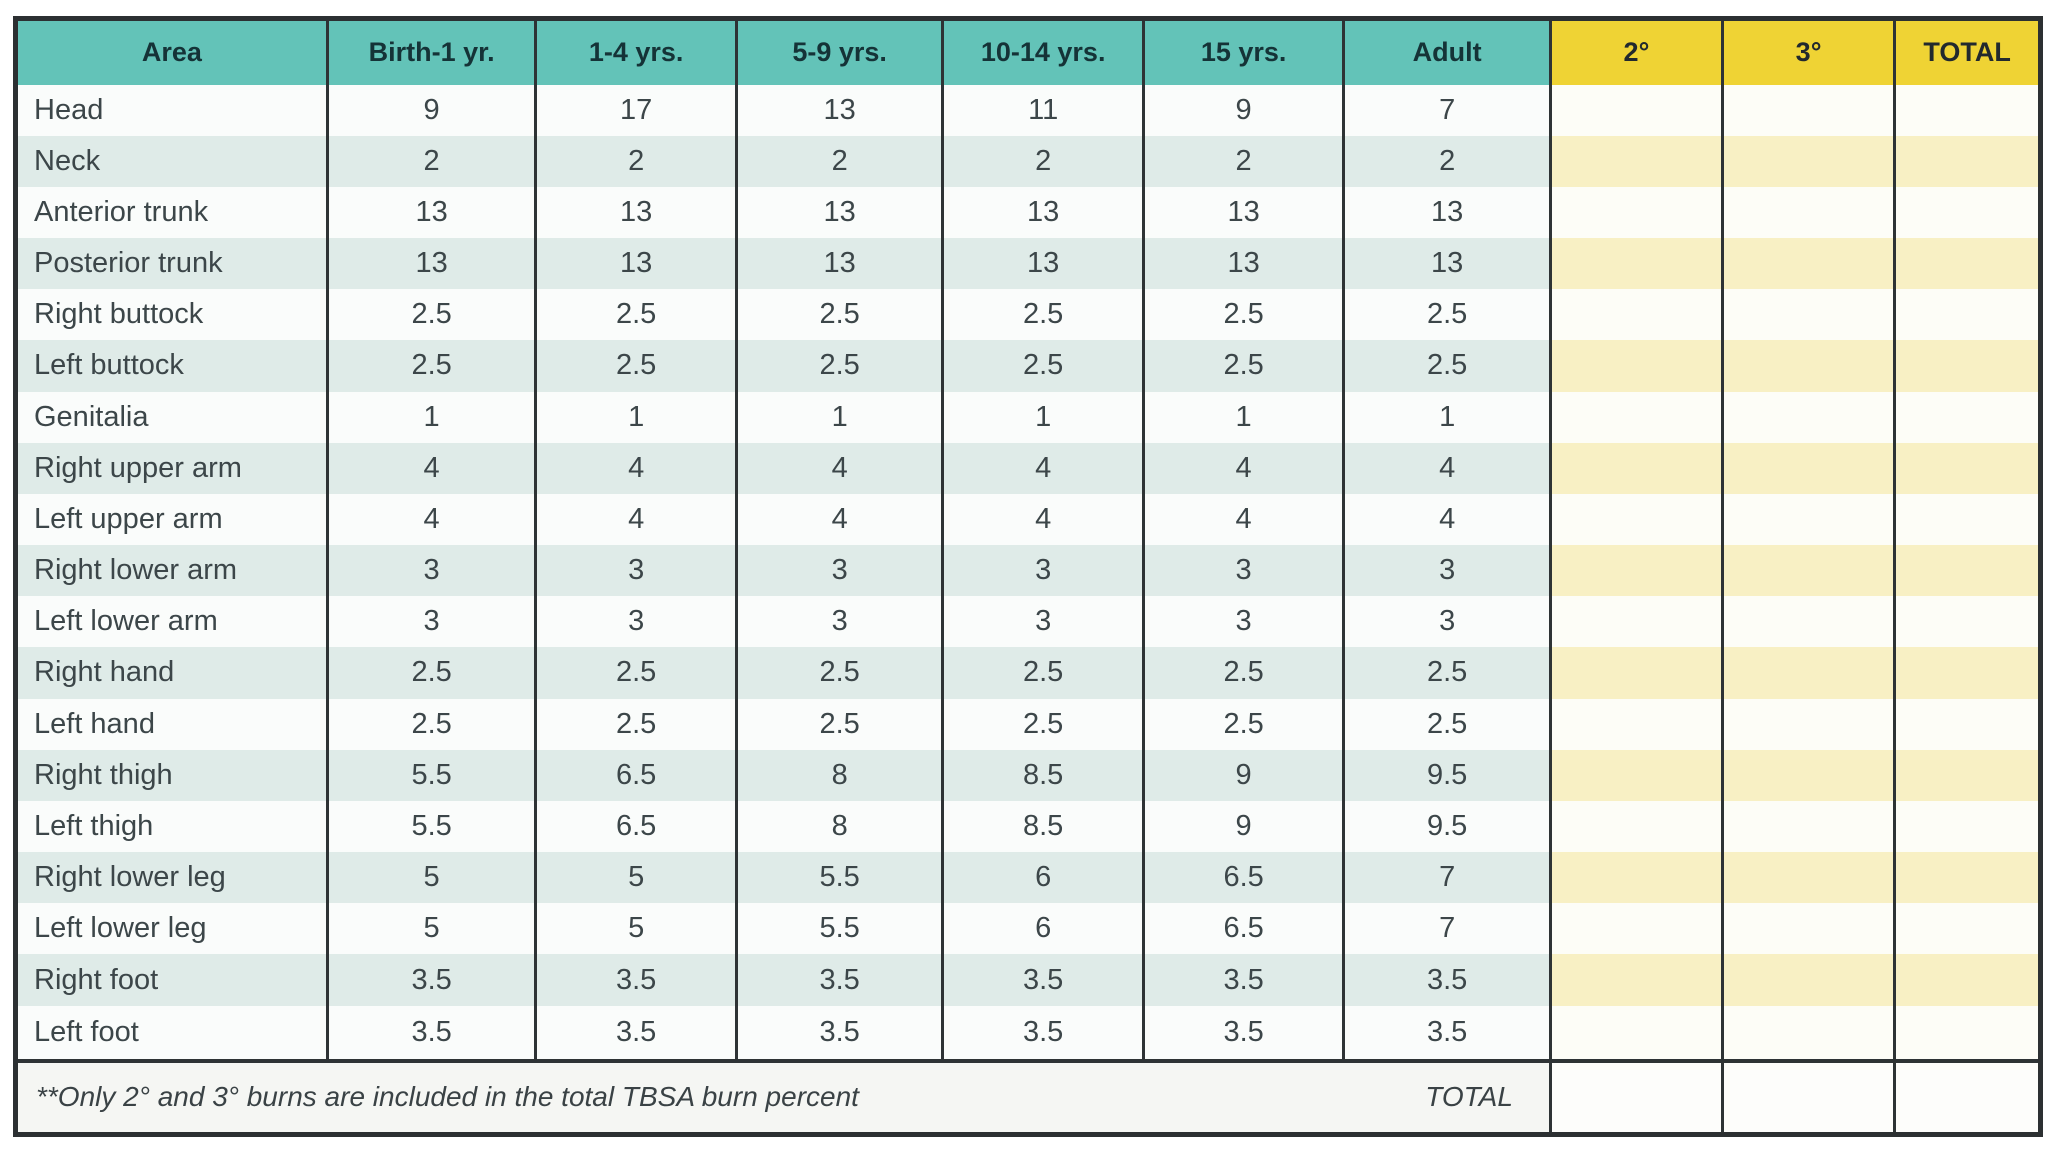 The image size is (2048, 1152). I want to click on area-label-cell: Neck, so click(171, 161).